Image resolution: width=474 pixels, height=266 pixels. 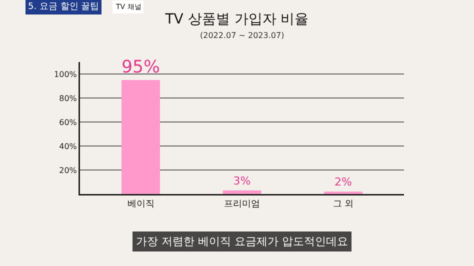 What do you see at coordinates (242, 204) in the screenshot?
I see `x-tick-label: 프리미엄` at bounding box center [242, 204].